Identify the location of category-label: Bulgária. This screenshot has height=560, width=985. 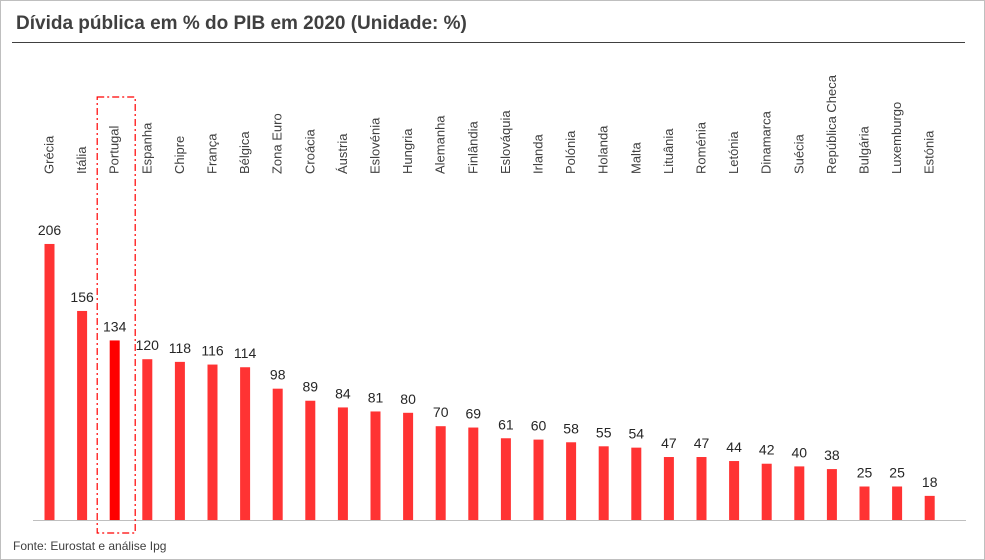
(864, 150).